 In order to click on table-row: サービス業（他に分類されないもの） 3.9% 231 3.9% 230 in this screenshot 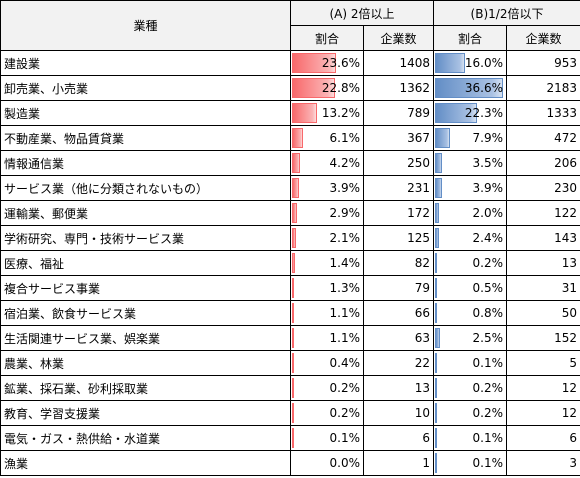, I will do `click(290, 188)`.